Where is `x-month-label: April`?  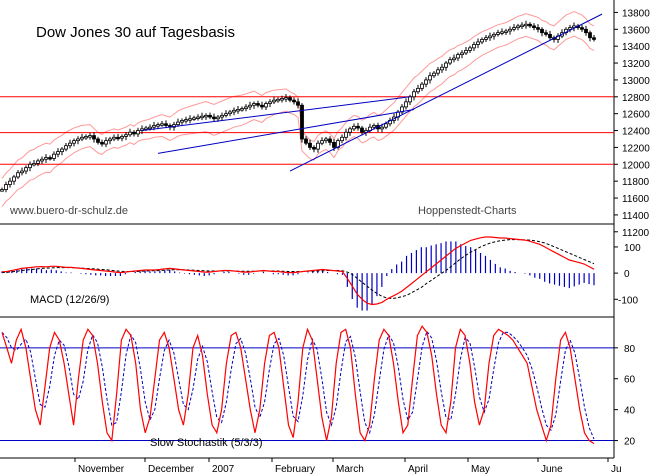 x-month-label: April is located at coordinates (418, 469).